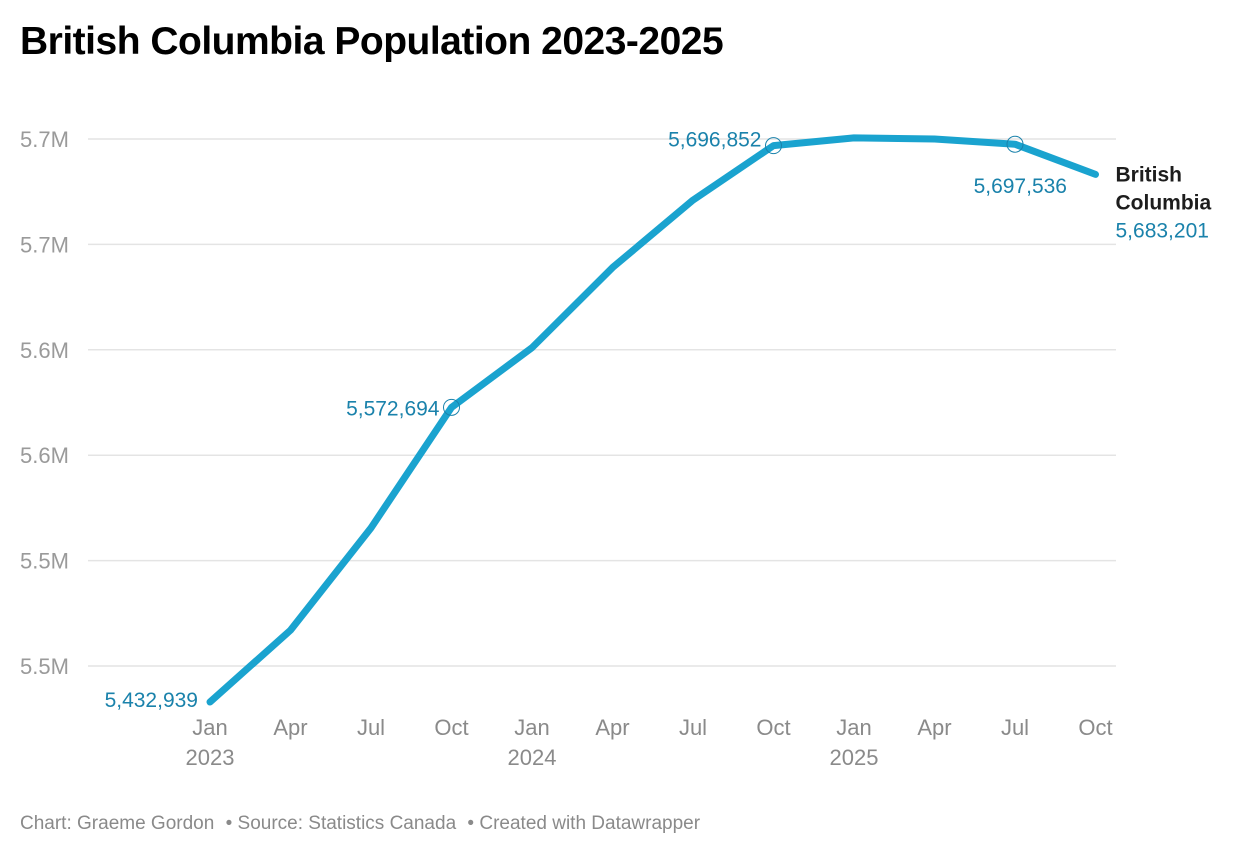 This screenshot has width=1240, height=858. What do you see at coordinates (714, 140) in the screenshot?
I see `value-label: 5,696,852` at bounding box center [714, 140].